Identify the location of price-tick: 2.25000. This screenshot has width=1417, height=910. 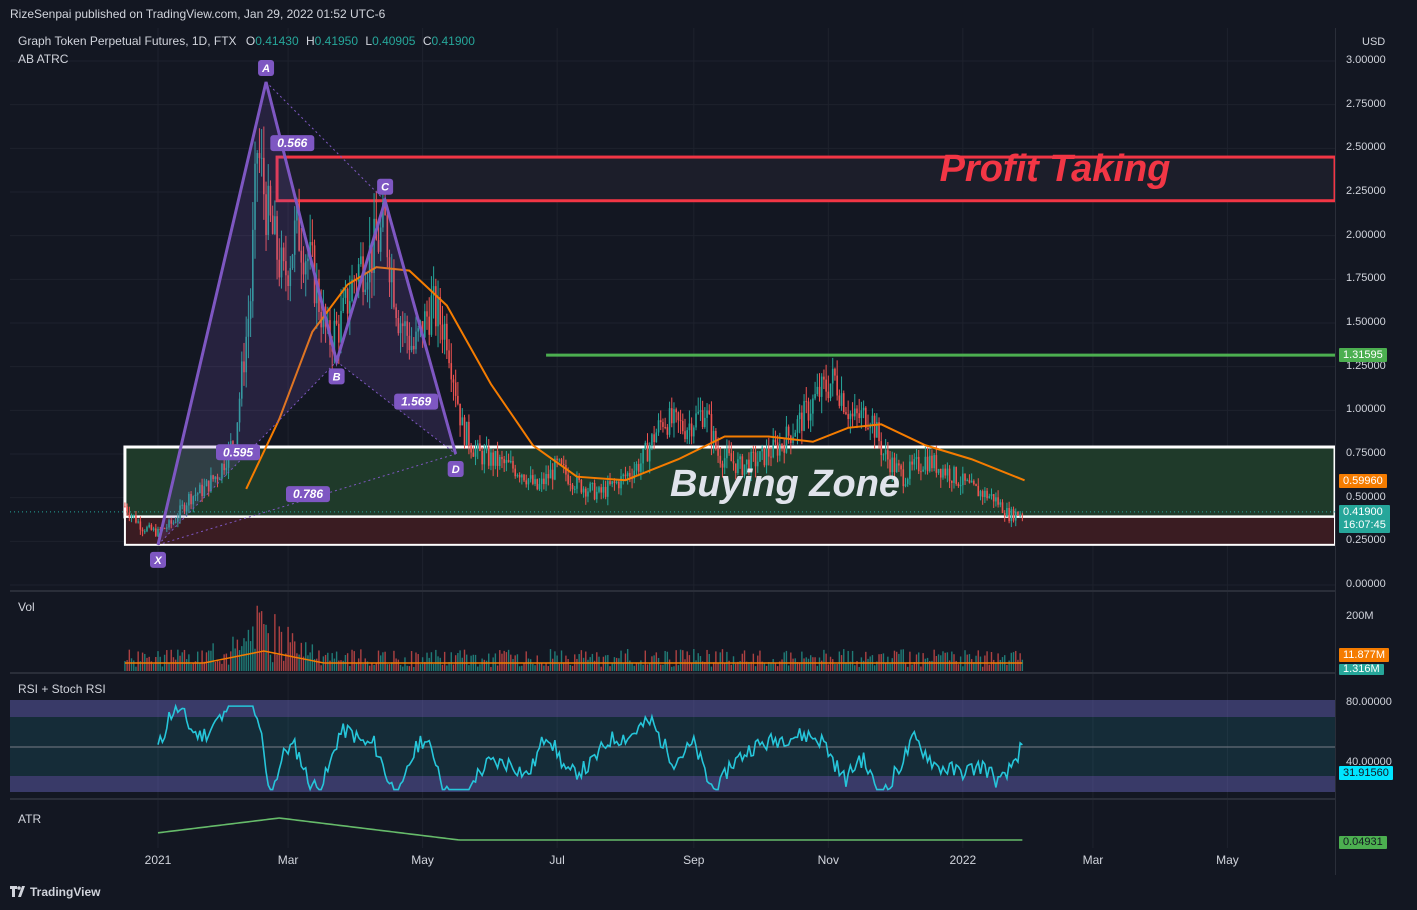
(1366, 191).